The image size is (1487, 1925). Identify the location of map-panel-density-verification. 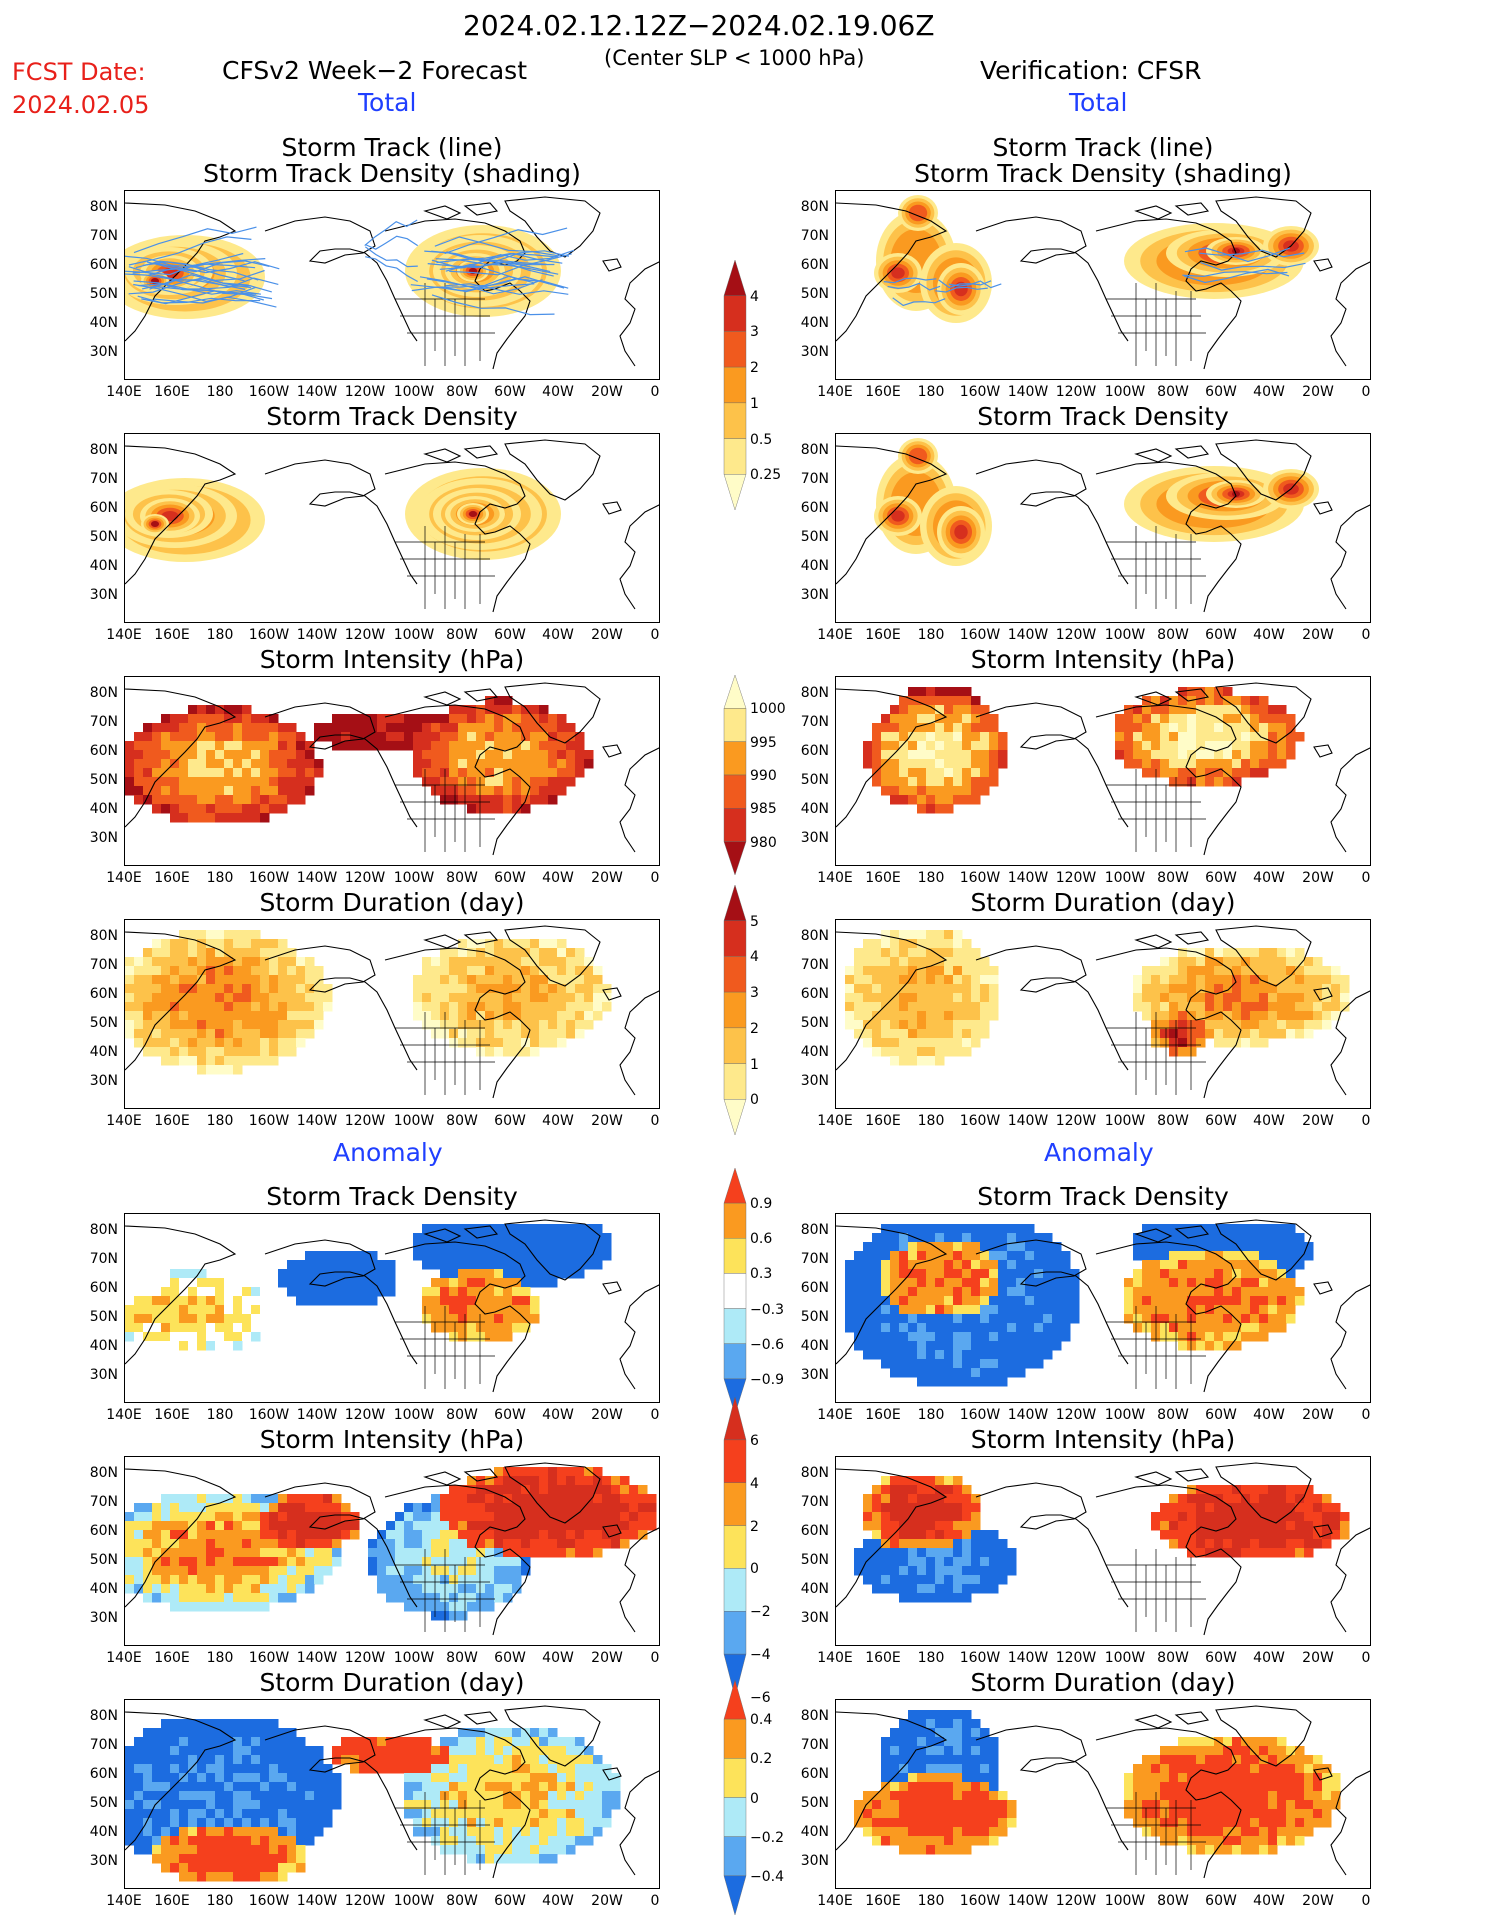
(1103, 528).